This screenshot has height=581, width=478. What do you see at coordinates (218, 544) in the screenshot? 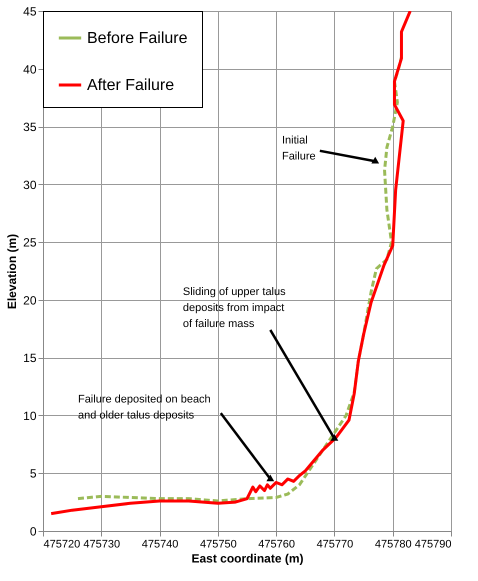
I see `x-tick-label: 475750` at bounding box center [218, 544].